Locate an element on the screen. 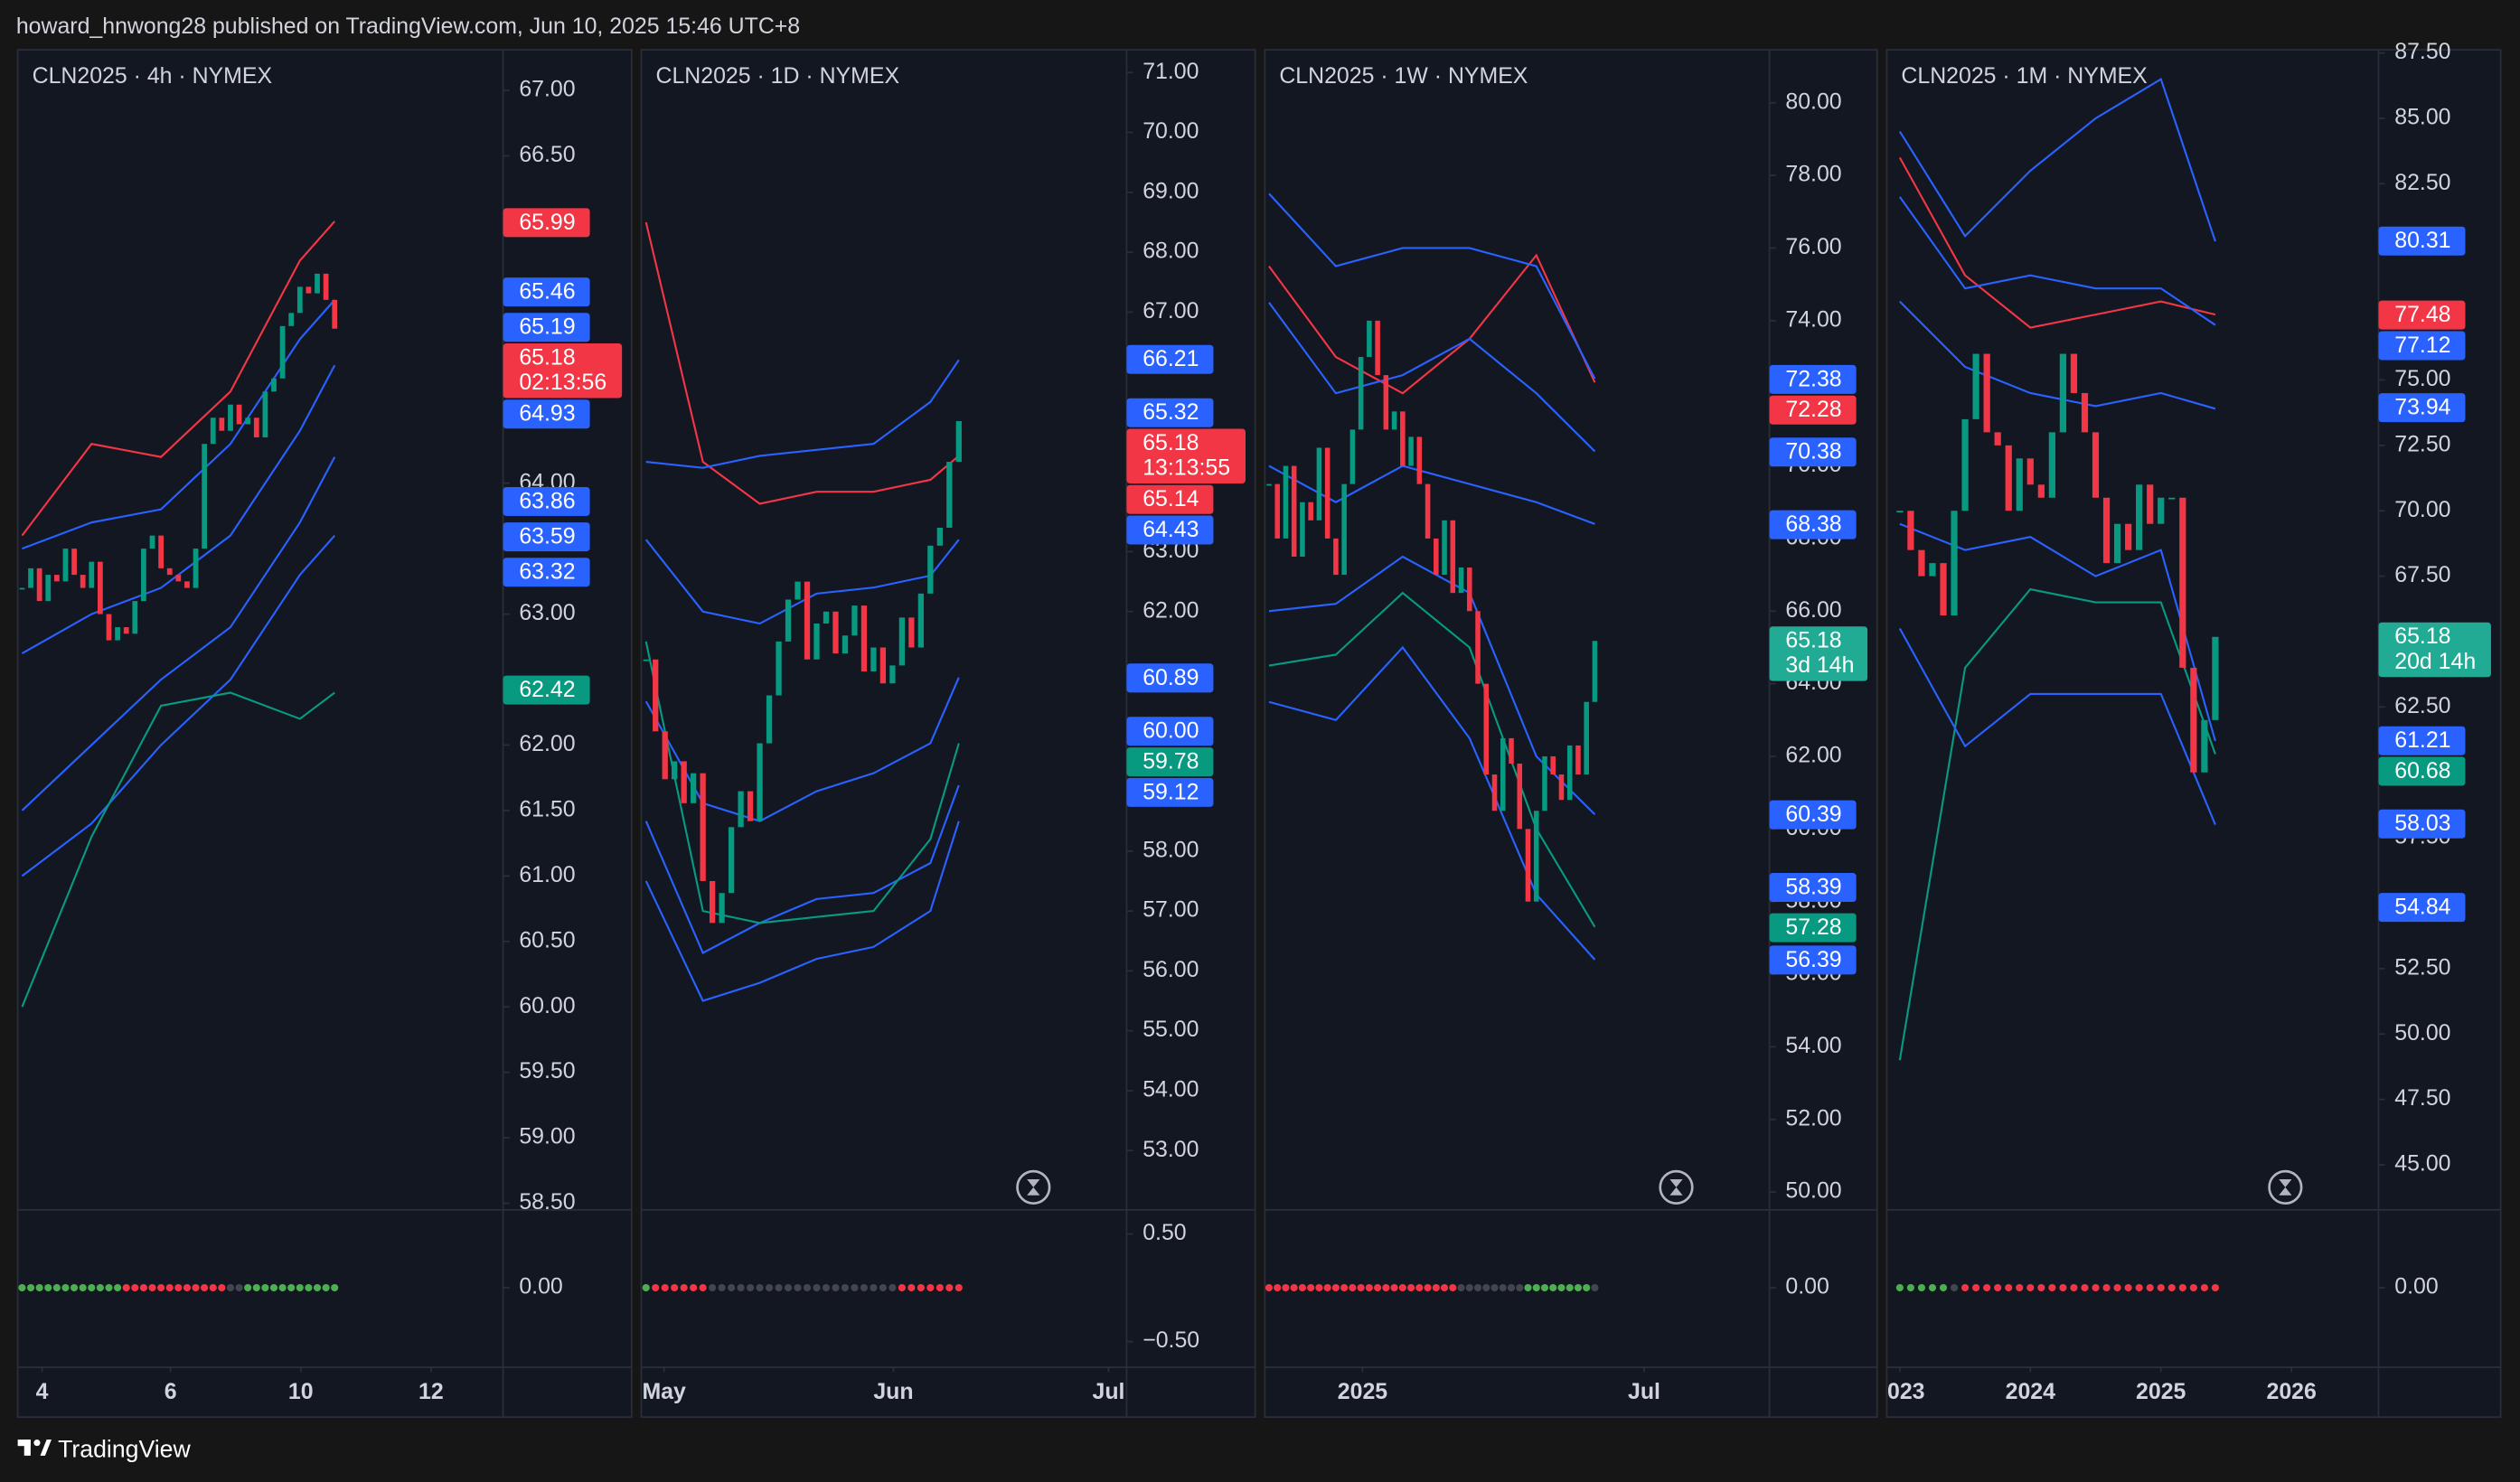 This screenshot has height=1482, width=2520. price-badge-label: 58.03 is located at coordinates (2422, 823).